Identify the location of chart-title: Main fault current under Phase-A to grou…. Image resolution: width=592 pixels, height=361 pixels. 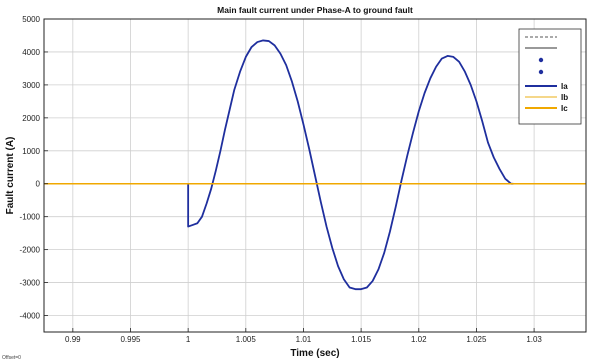
(315, 10).